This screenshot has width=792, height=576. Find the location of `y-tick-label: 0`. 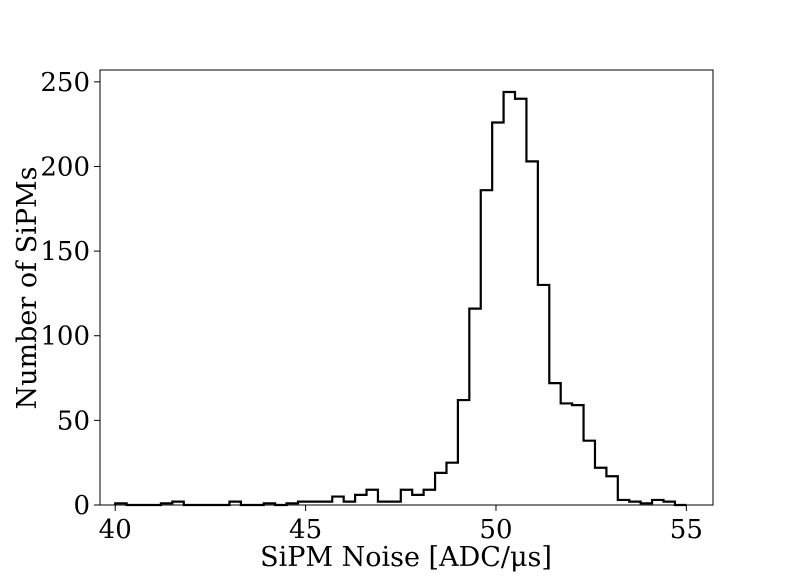

y-tick-label: 0 is located at coordinates (81, 506).